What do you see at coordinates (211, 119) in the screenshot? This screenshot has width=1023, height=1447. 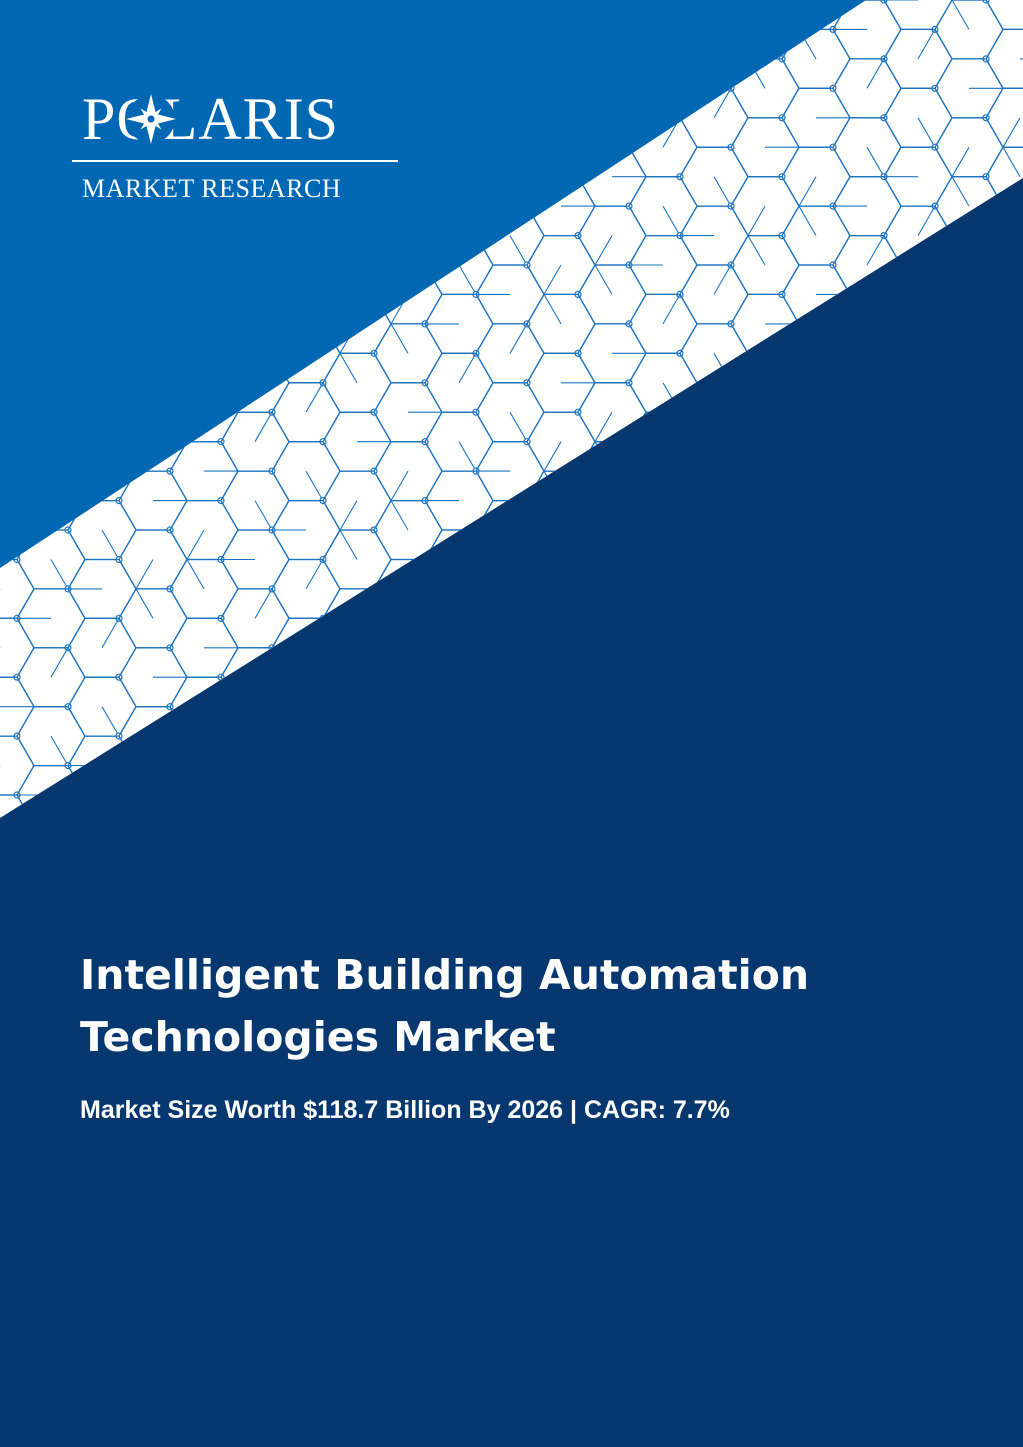 I see `logo-wordmark: POLARIS` at bounding box center [211, 119].